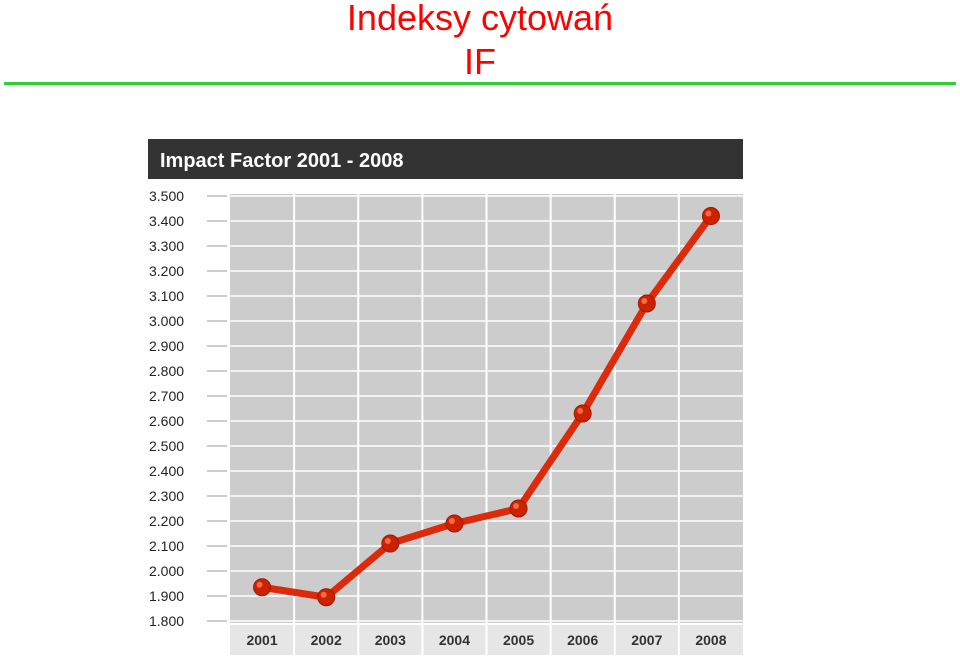  Describe the element at coordinates (166, 596) in the screenshot. I see `y-tick-label: 1.900` at that location.